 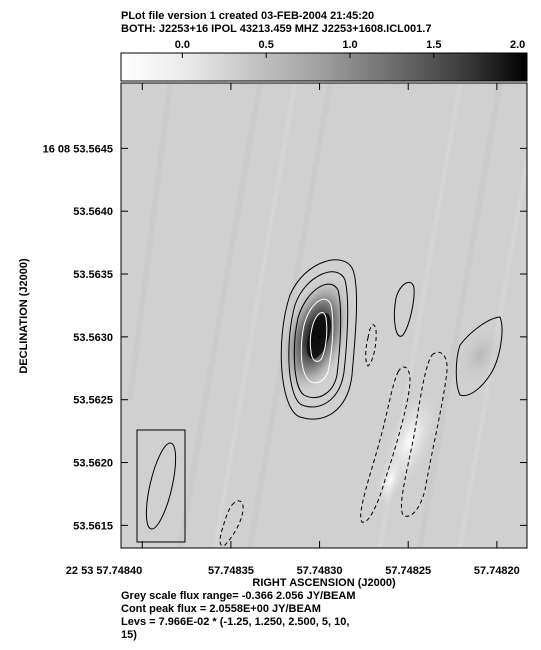 What do you see at coordinates (24, 316) in the screenshot?
I see `y-axis-label: DECLINATION (J2000)` at bounding box center [24, 316].